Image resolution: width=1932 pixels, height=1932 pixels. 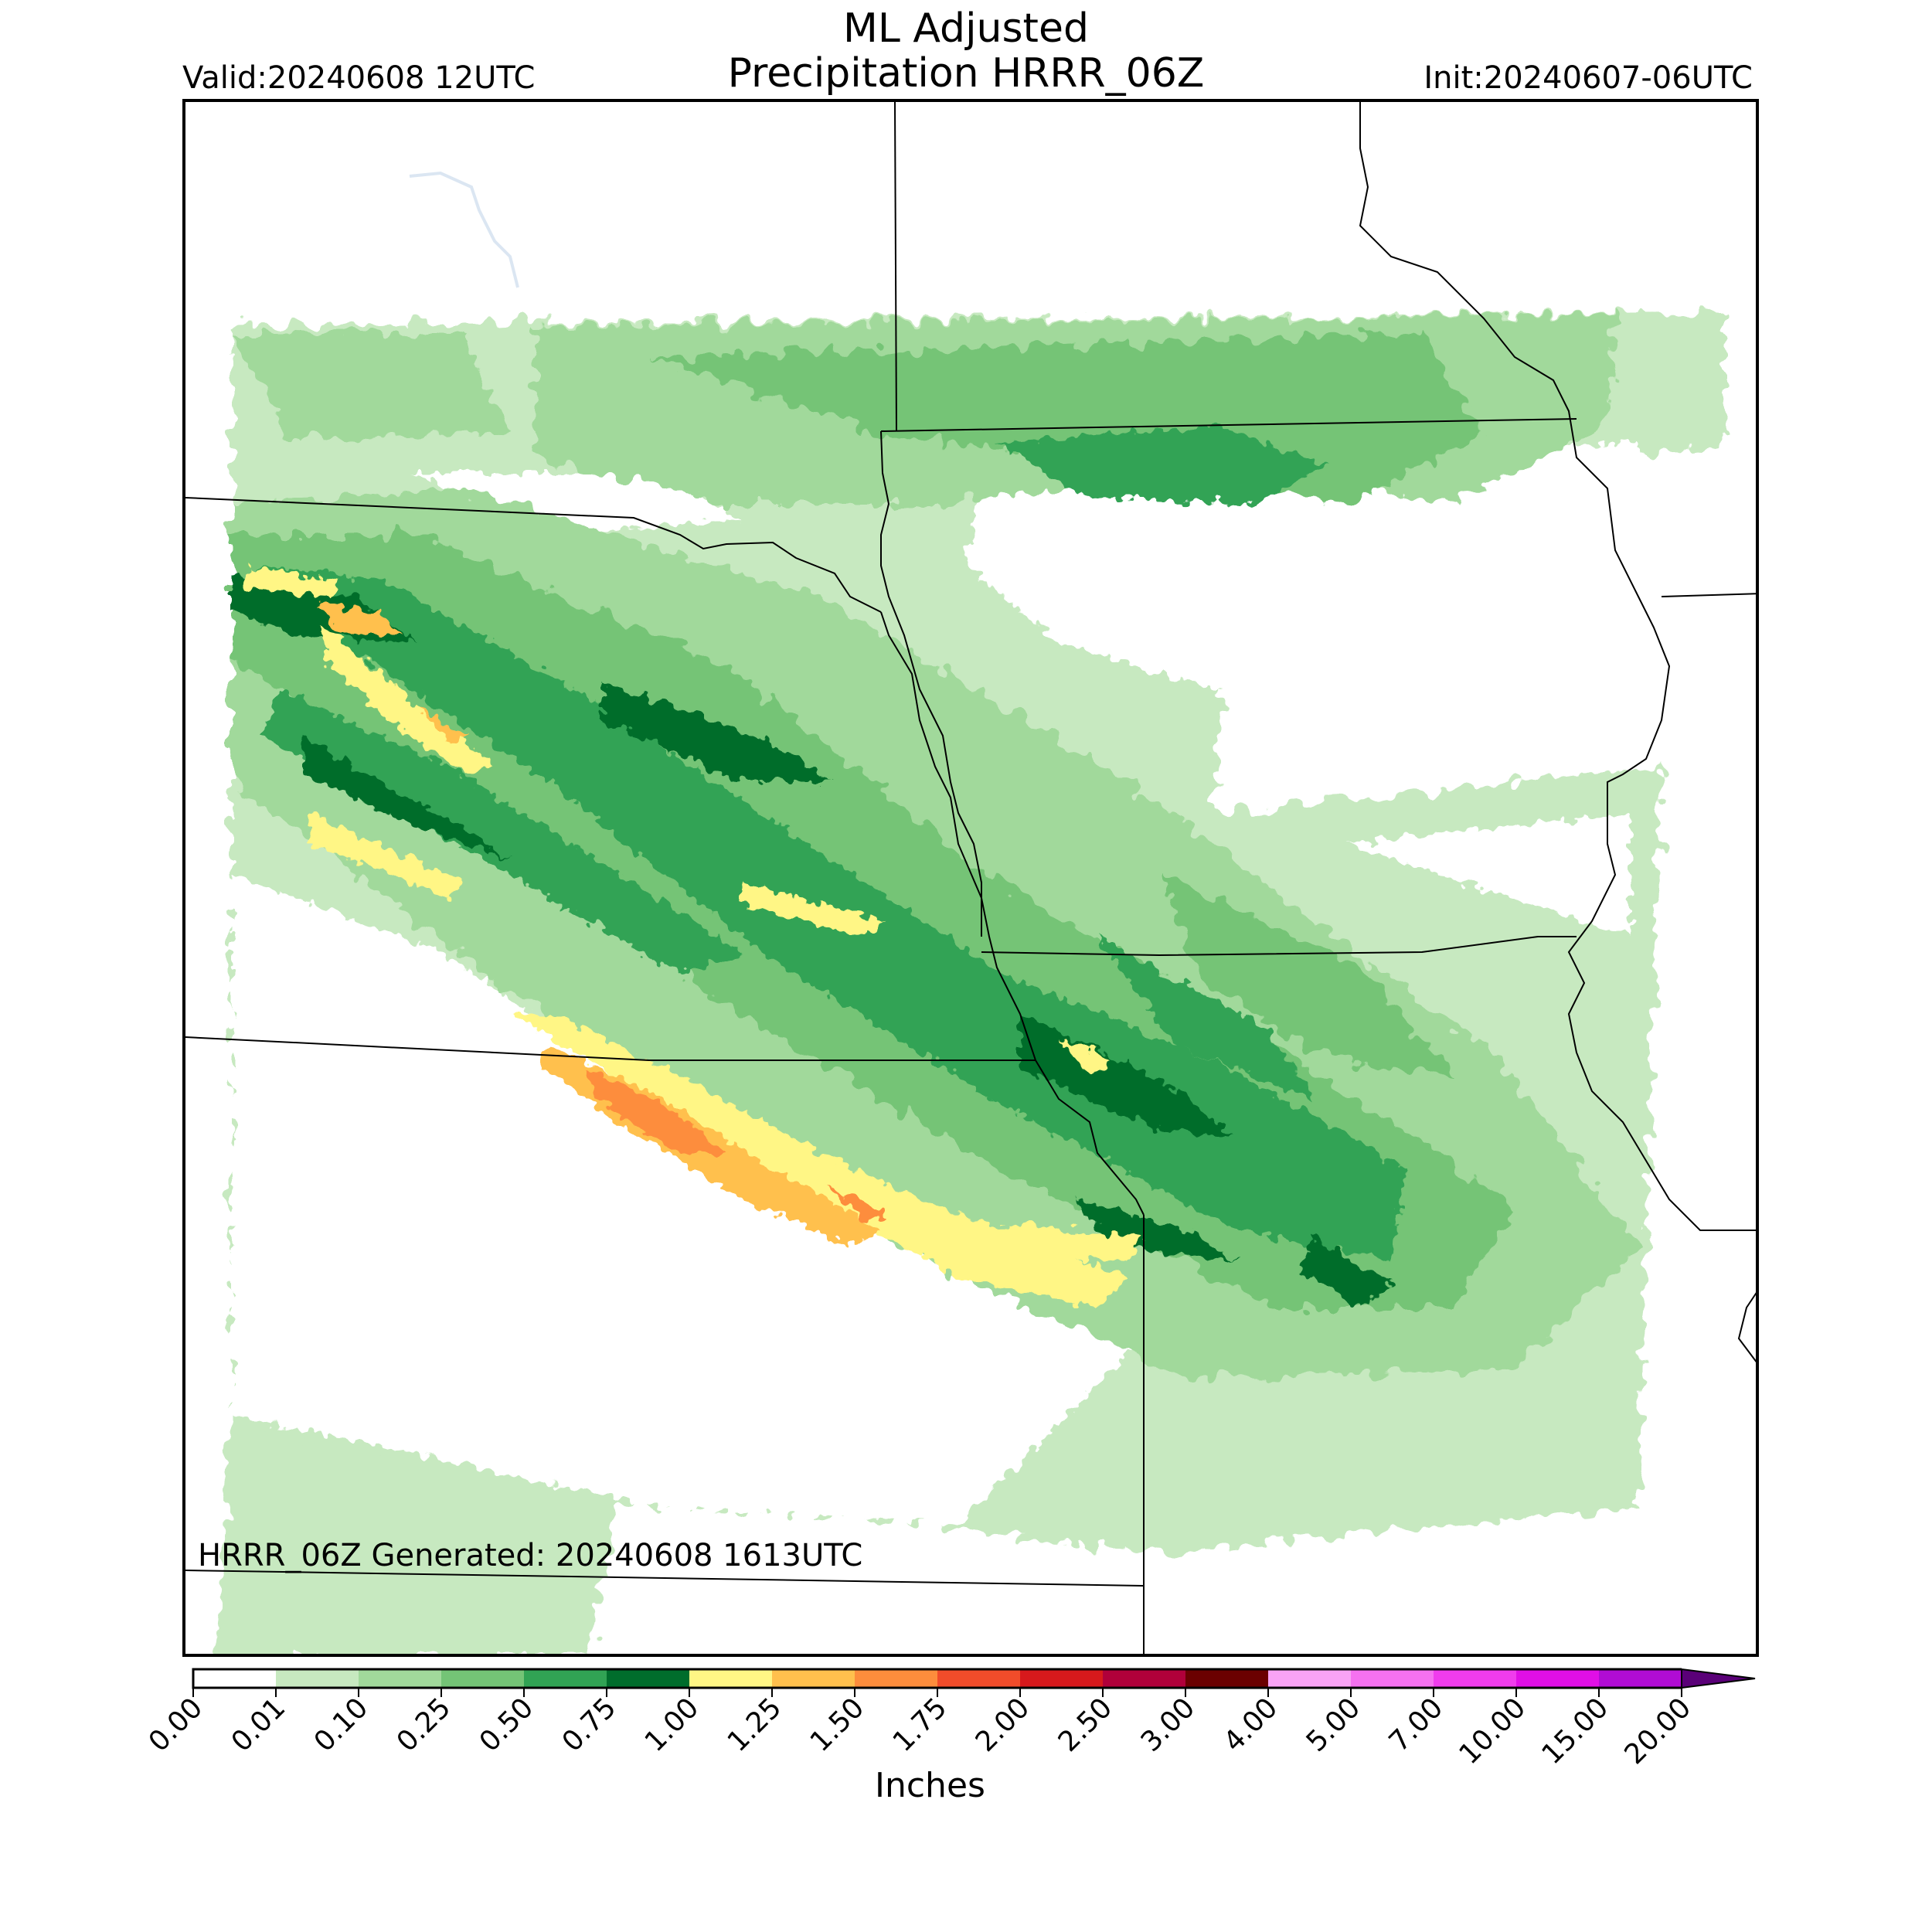 I want to click on colorbar-tick-label: 4.00, so click(x=1251, y=1725).